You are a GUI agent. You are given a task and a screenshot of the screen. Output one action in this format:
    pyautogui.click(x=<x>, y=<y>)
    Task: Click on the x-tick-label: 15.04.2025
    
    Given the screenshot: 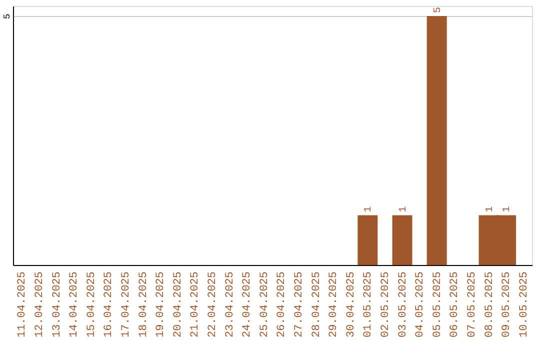 What is the action you would take?
    pyautogui.click(x=92, y=305)
    